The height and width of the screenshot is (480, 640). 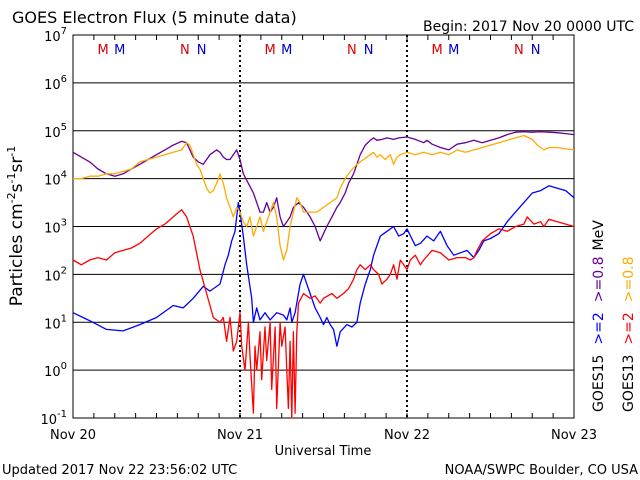 I want to click on updated-timestamp: Updated 2017 Nov 22 23:56:02 UTC, so click(x=119, y=470).